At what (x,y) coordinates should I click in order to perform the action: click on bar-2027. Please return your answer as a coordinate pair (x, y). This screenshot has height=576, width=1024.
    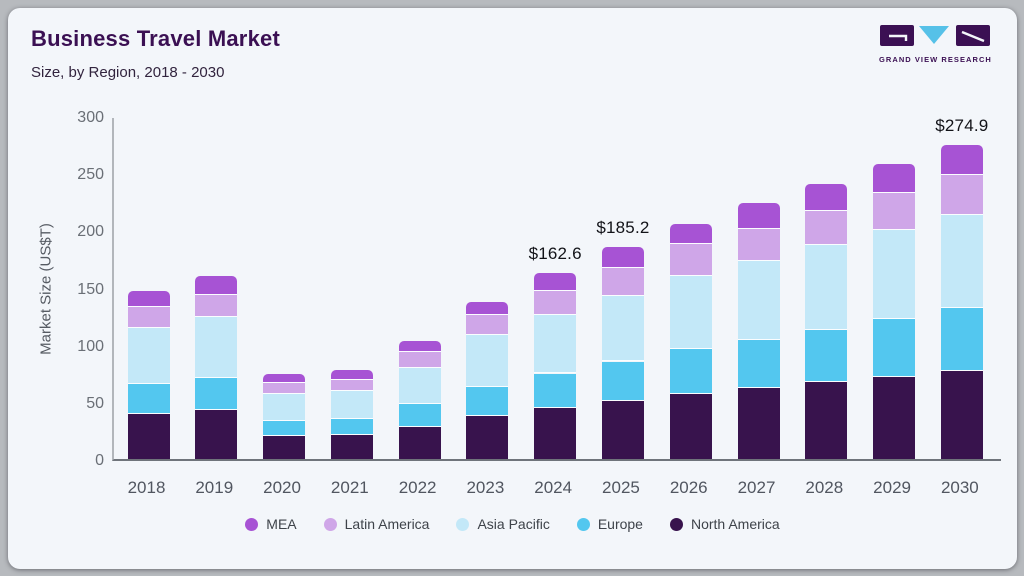
    Looking at the image, I should click on (758, 331).